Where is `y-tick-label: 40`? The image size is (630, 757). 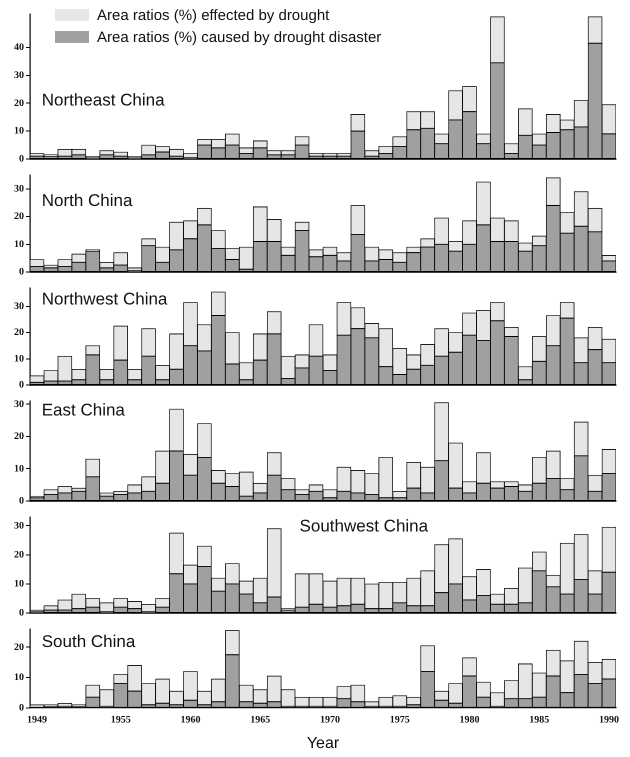
y-tick-label: 40 is located at coordinates (19, 48).